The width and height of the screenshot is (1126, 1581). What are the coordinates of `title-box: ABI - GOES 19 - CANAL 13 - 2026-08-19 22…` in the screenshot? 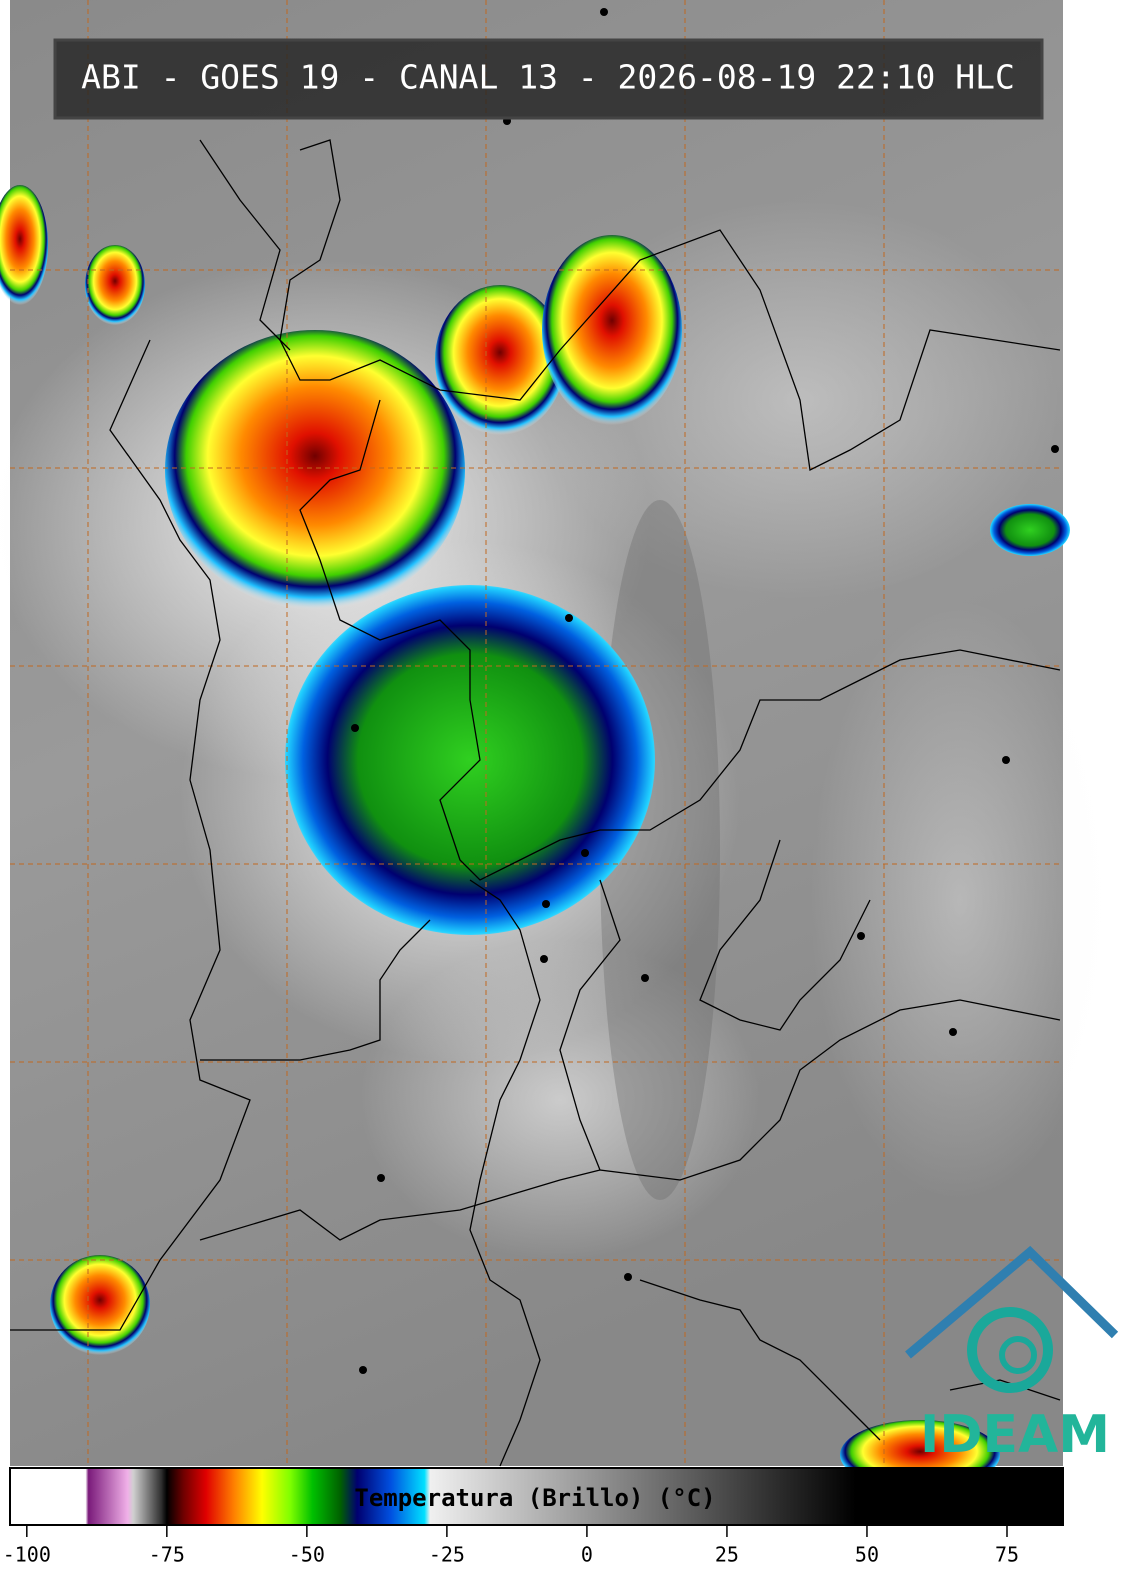 It's located at (548, 79).